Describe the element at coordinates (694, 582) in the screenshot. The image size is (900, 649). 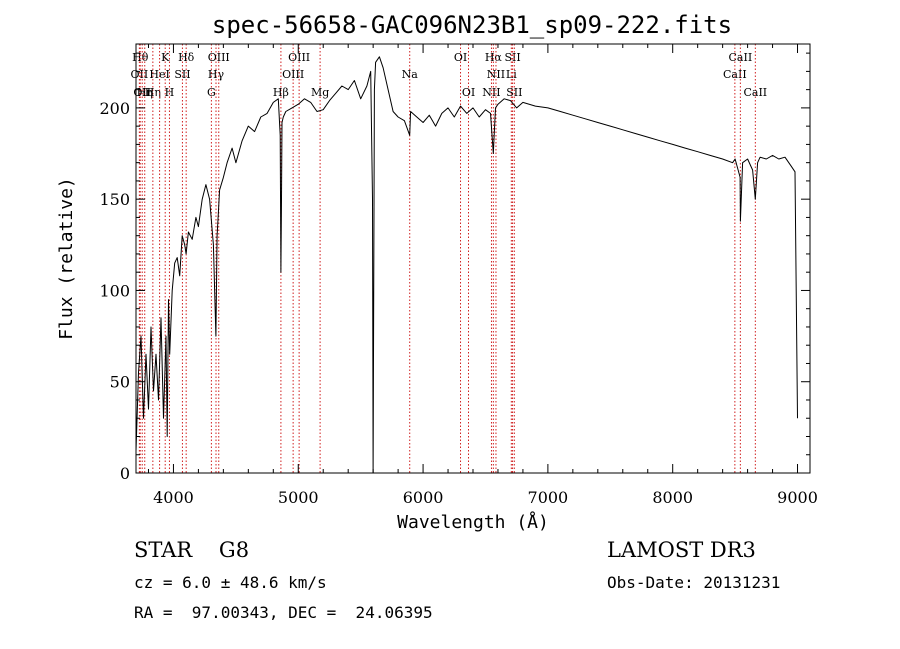
I see `obs-date: Obs-Date: 20131231` at that location.